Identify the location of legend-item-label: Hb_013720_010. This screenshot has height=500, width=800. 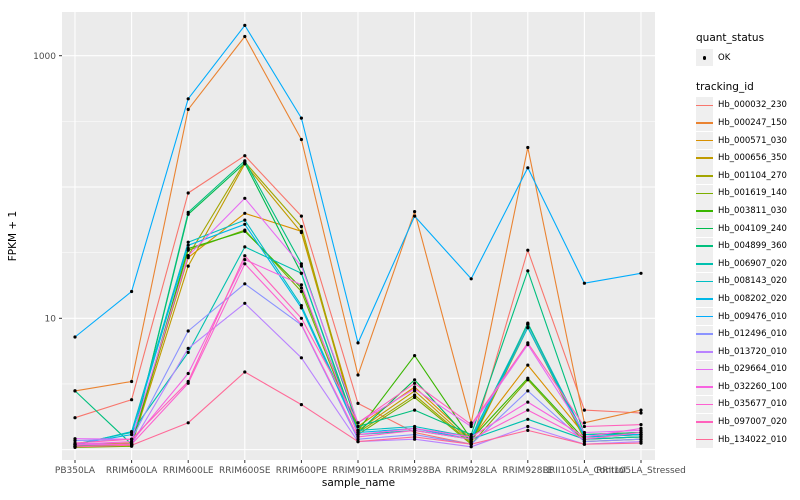
(752, 351).